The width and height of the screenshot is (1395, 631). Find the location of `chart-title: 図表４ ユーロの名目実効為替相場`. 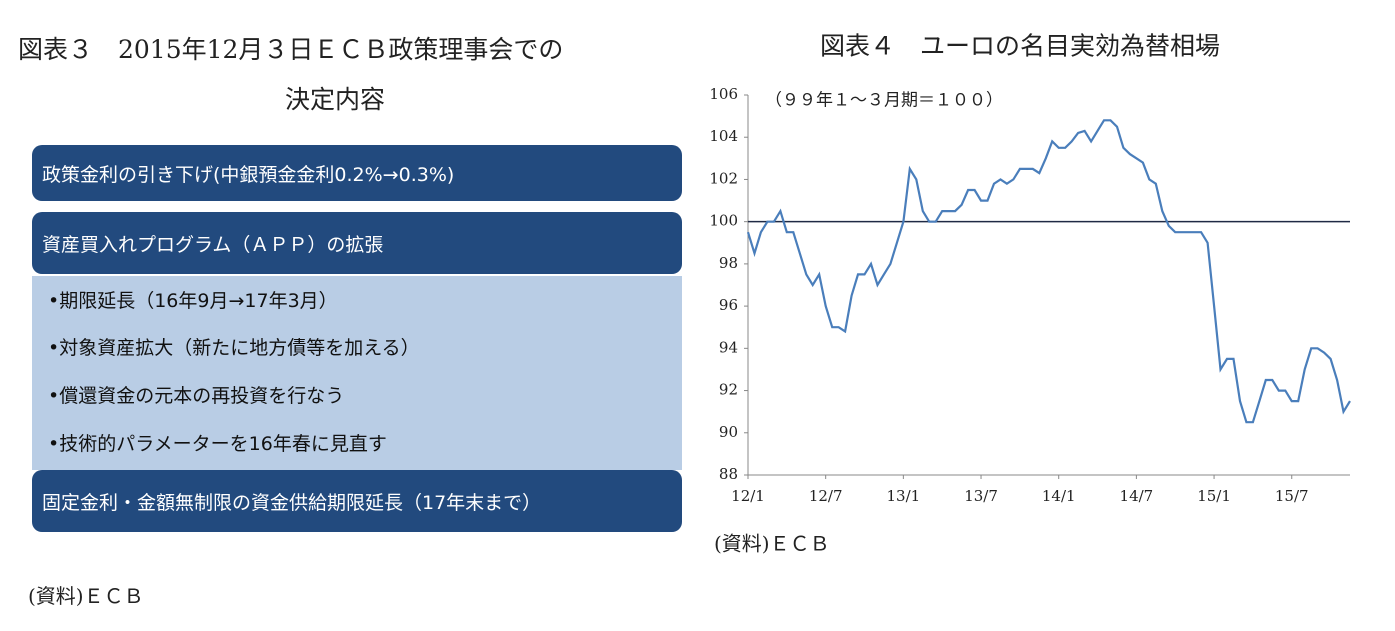

chart-title: 図表４ ユーロの名目実効為替相場 is located at coordinates (1020, 46).